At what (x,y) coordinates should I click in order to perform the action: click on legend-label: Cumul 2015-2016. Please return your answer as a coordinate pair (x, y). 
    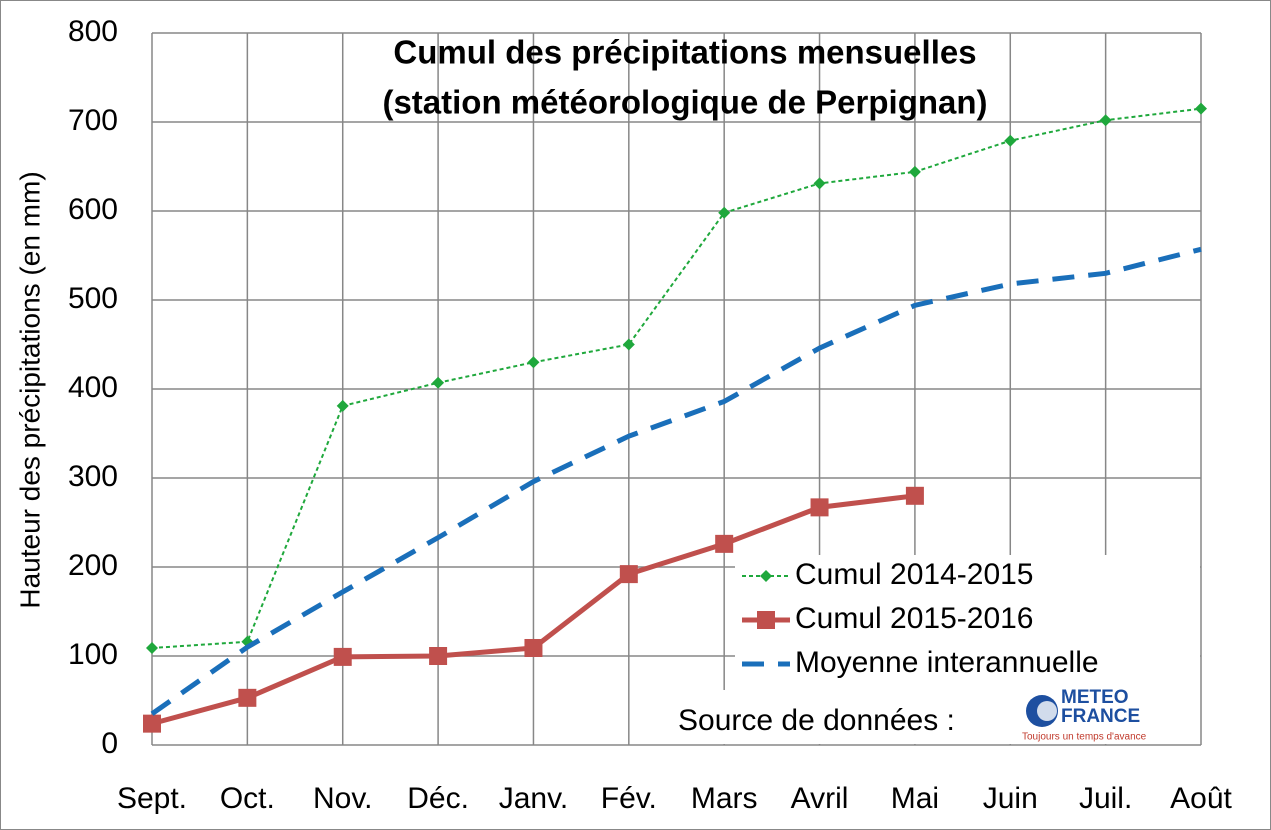
    Looking at the image, I should click on (914, 618).